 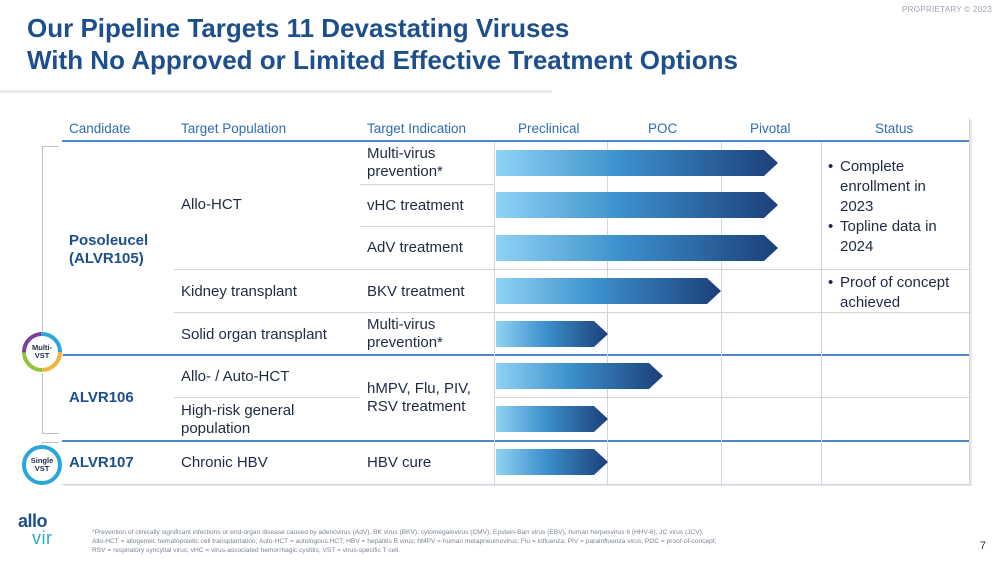 I want to click on col-divider-poc, so click(x=607, y=313).